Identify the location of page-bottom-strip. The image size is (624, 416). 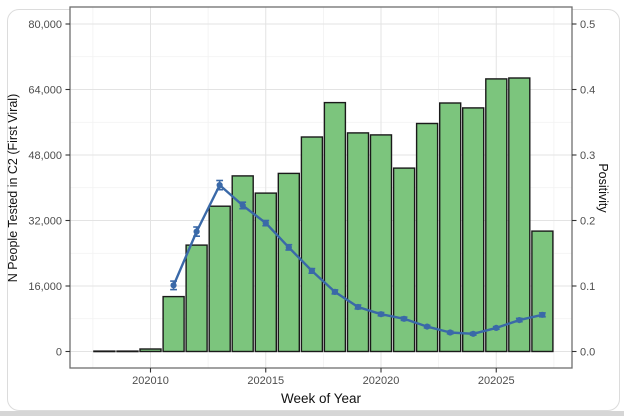
(312, 413).